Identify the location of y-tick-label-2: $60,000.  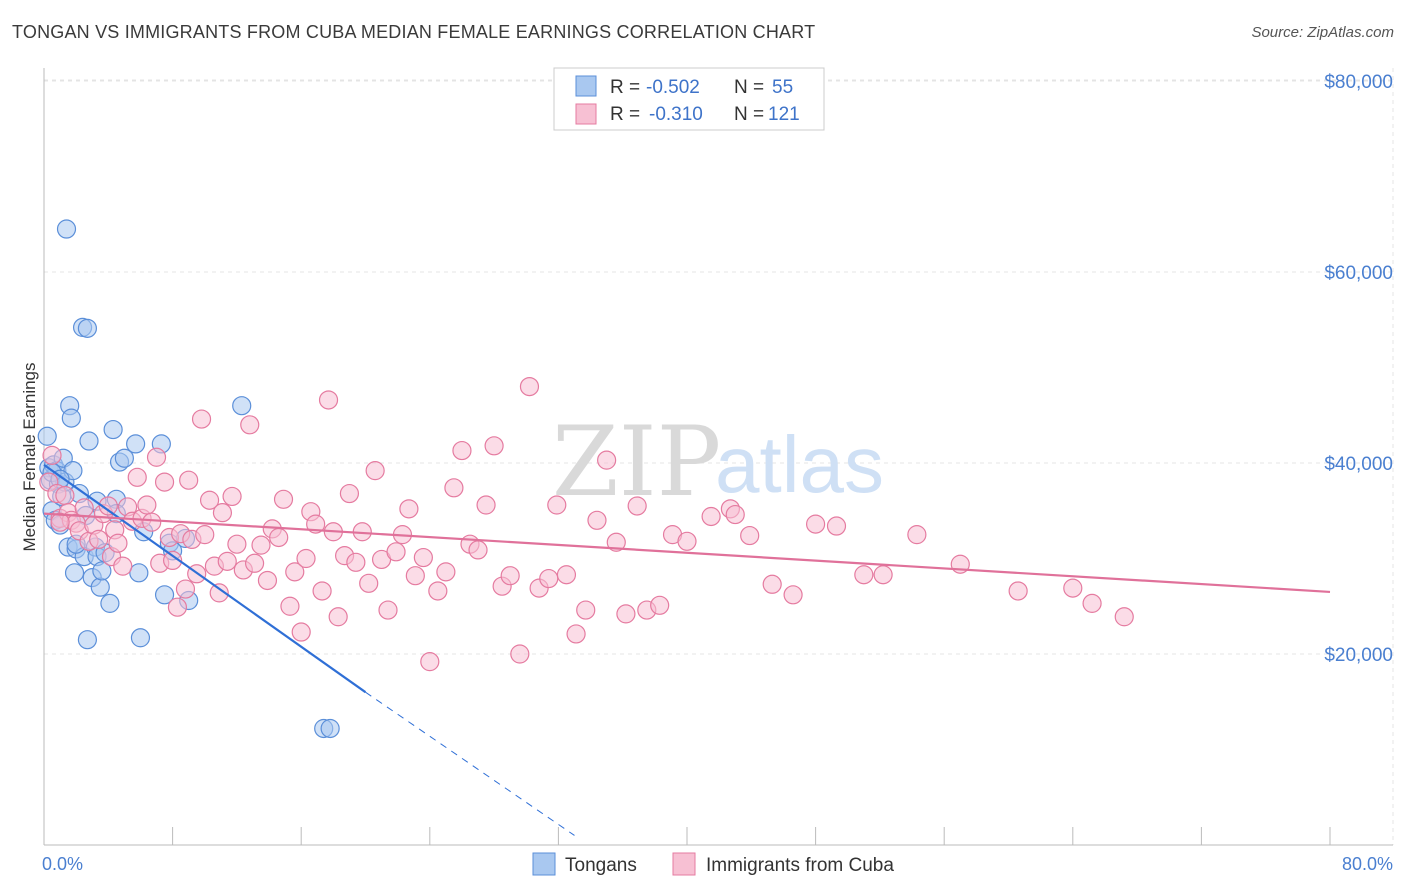
(1358, 273).